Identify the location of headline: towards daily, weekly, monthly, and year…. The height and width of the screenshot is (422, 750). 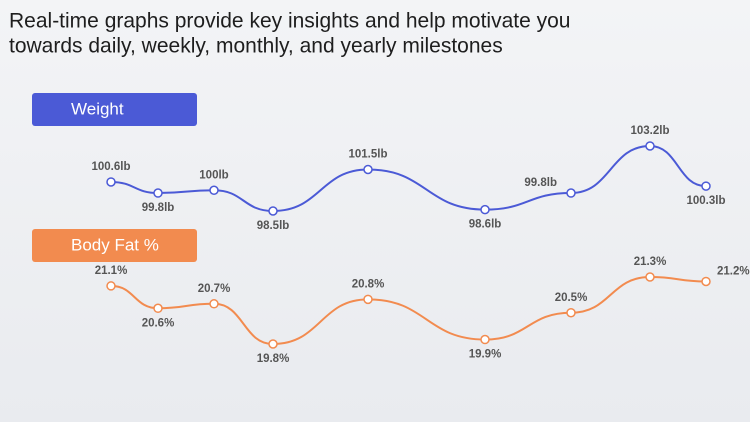
(256, 46).